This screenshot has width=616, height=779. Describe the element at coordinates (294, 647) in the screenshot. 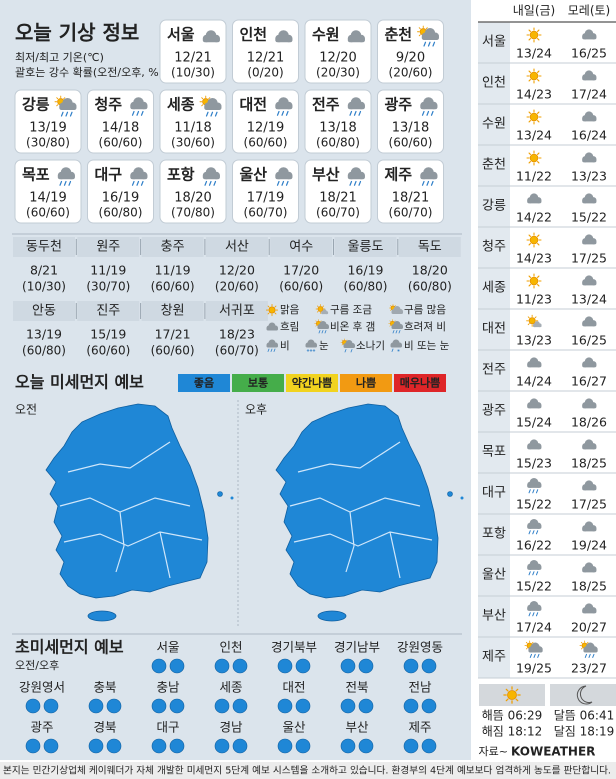

I see `region-name: 경기북부` at that location.